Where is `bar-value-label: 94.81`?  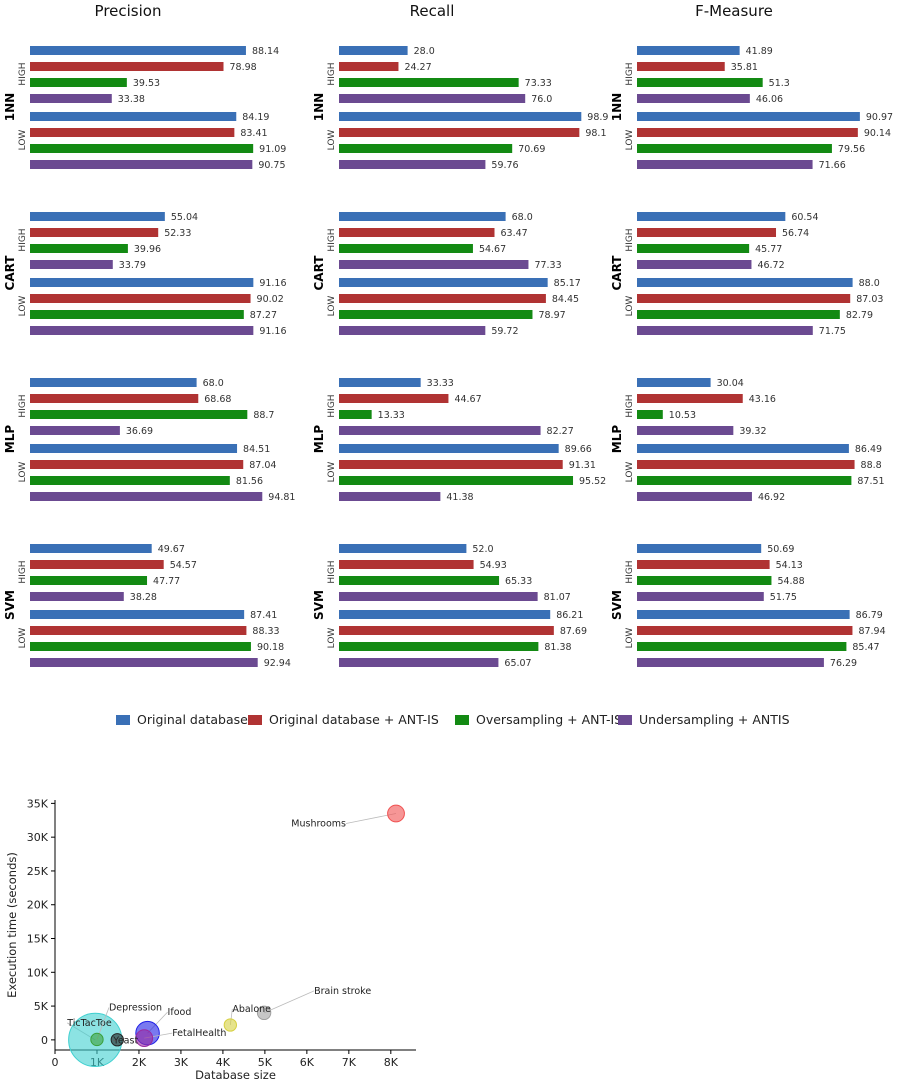 bar-value-label: 94.81 is located at coordinates (281, 497).